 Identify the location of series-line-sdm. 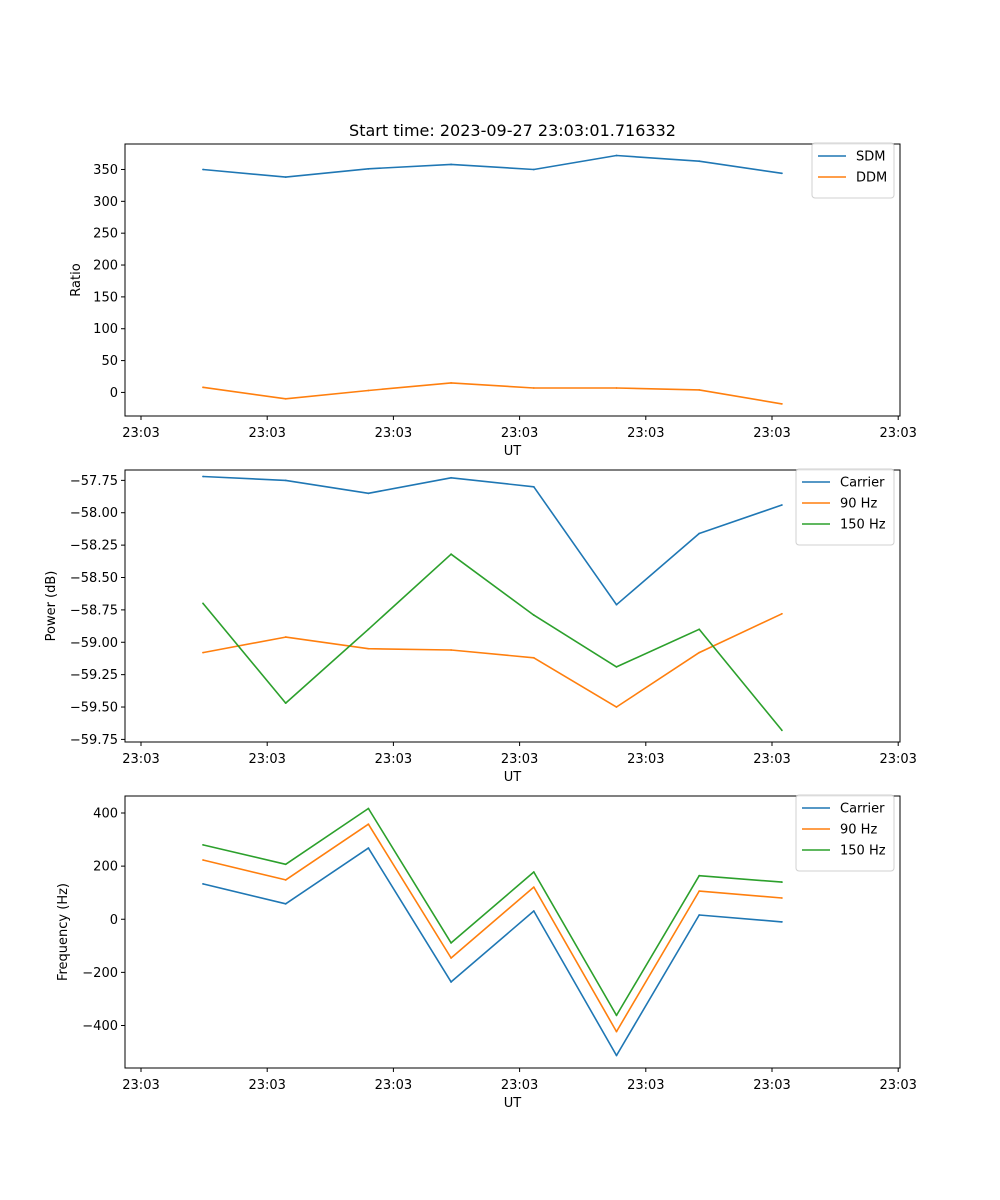
(492, 166).